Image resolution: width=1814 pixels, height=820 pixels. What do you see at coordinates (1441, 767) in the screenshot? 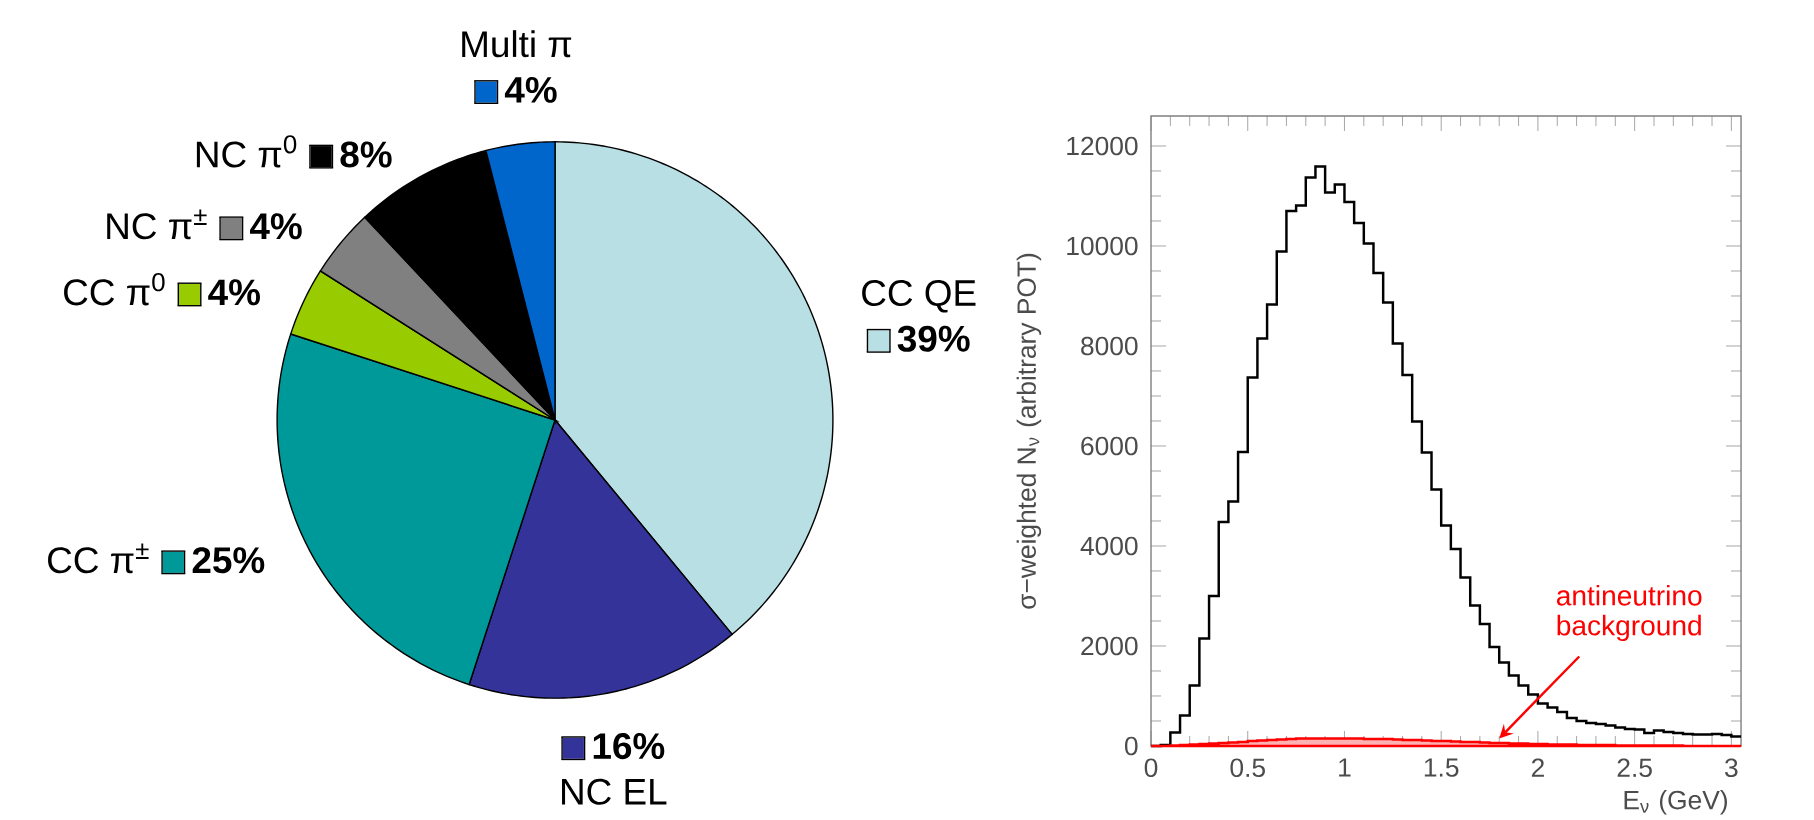
I see `x-tick-label: 1.5` at bounding box center [1441, 767].